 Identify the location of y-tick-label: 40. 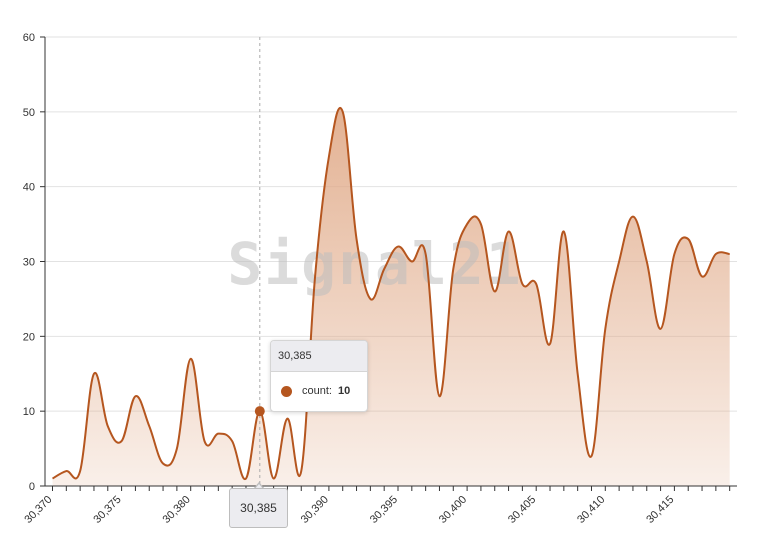
(29, 188).